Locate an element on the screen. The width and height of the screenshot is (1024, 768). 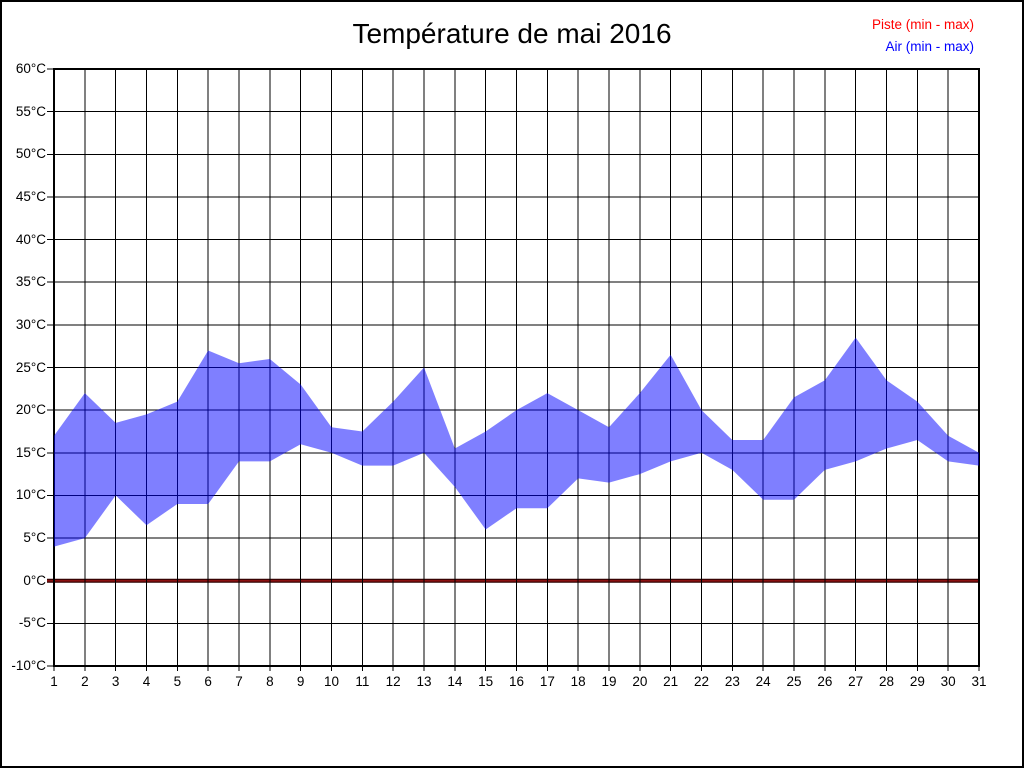
x-tick-label: 7 is located at coordinates (239, 681).